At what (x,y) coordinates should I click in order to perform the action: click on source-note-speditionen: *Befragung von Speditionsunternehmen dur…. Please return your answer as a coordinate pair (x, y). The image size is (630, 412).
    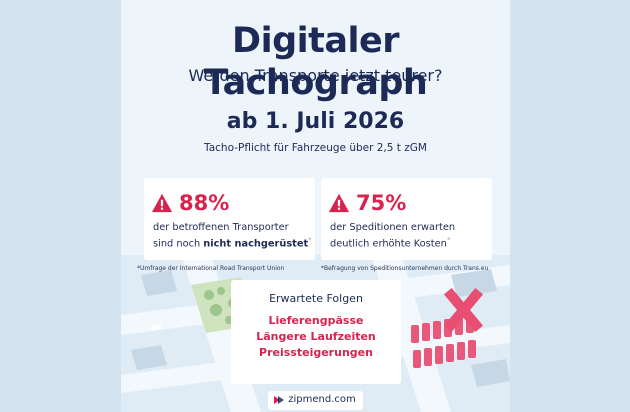
    Looking at the image, I should click on (405, 268).